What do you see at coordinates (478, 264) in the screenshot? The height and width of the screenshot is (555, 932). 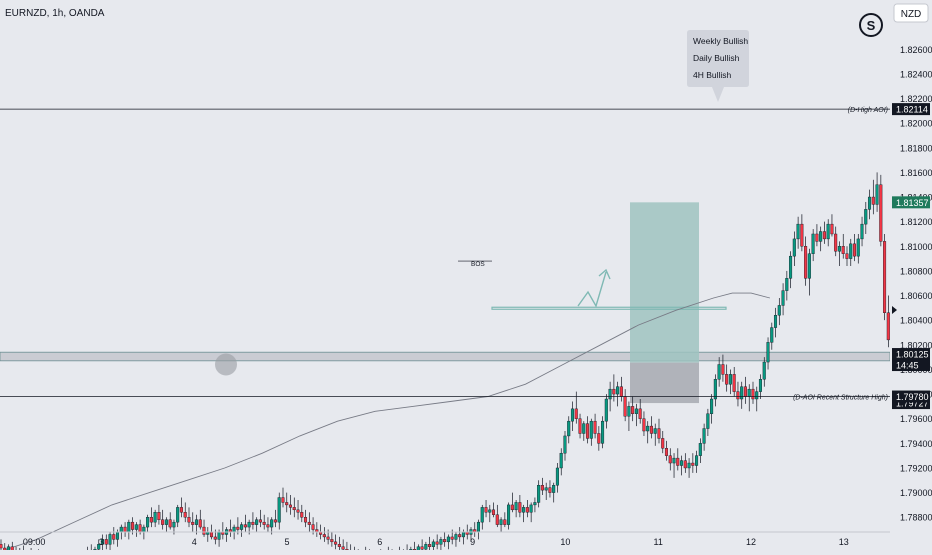 I see `bos-label: BOS` at bounding box center [478, 264].